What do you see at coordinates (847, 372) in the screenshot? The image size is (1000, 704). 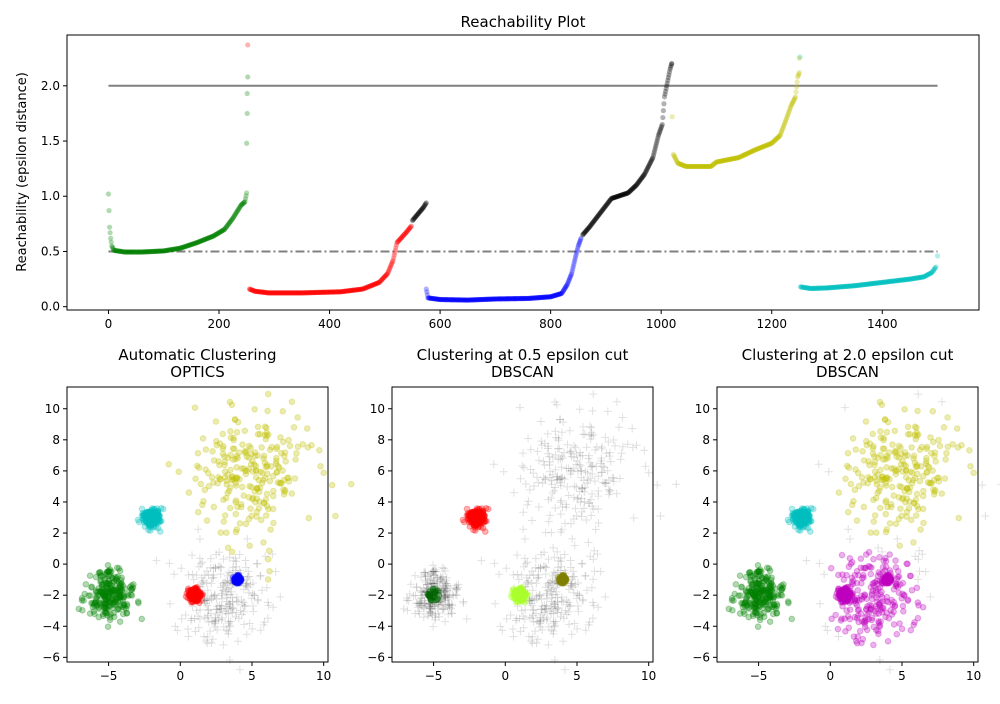 I see `subplot-title-line: DBSCAN` at bounding box center [847, 372].